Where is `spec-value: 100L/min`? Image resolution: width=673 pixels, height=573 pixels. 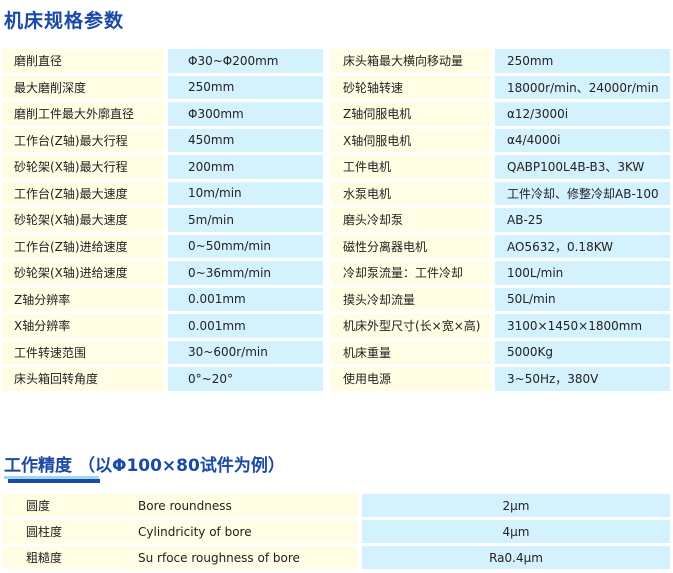 spec-value: 100L/min is located at coordinates (580, 273).